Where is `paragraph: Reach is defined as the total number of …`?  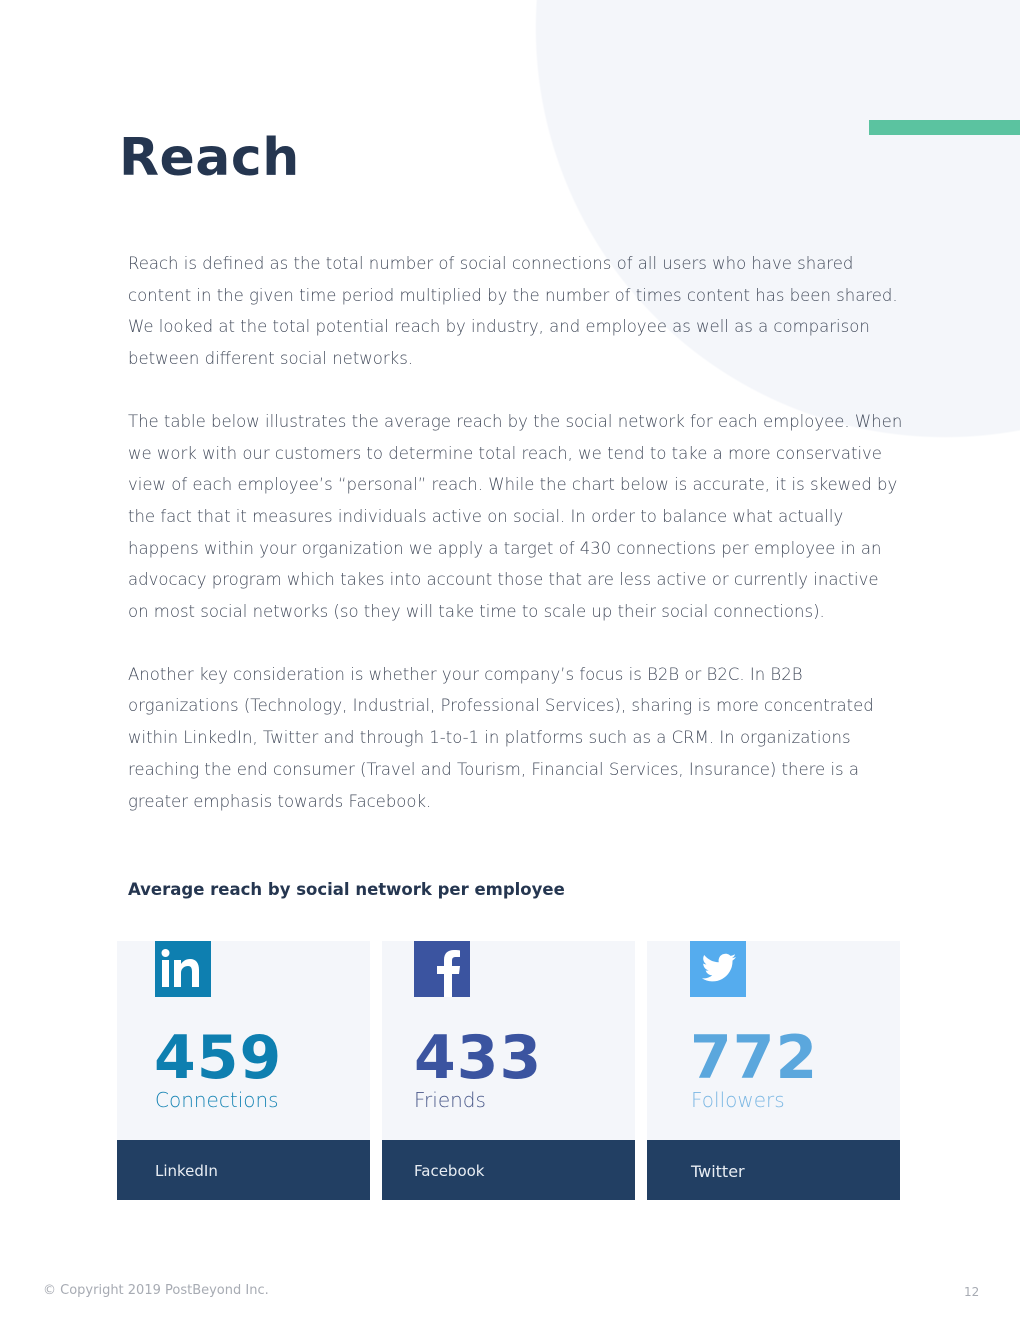
paragraph: Reach is defined as the total number of … is located at coordinates (513, 311).